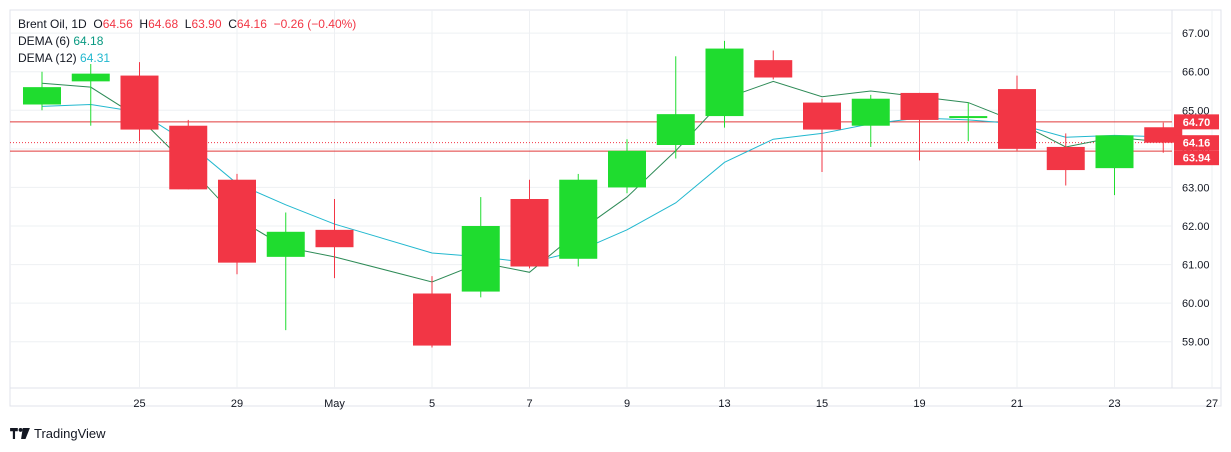 The height and width of the screenshot is (452, 1231). I want to click on tradingview-logo-icon, so click(20, 433).